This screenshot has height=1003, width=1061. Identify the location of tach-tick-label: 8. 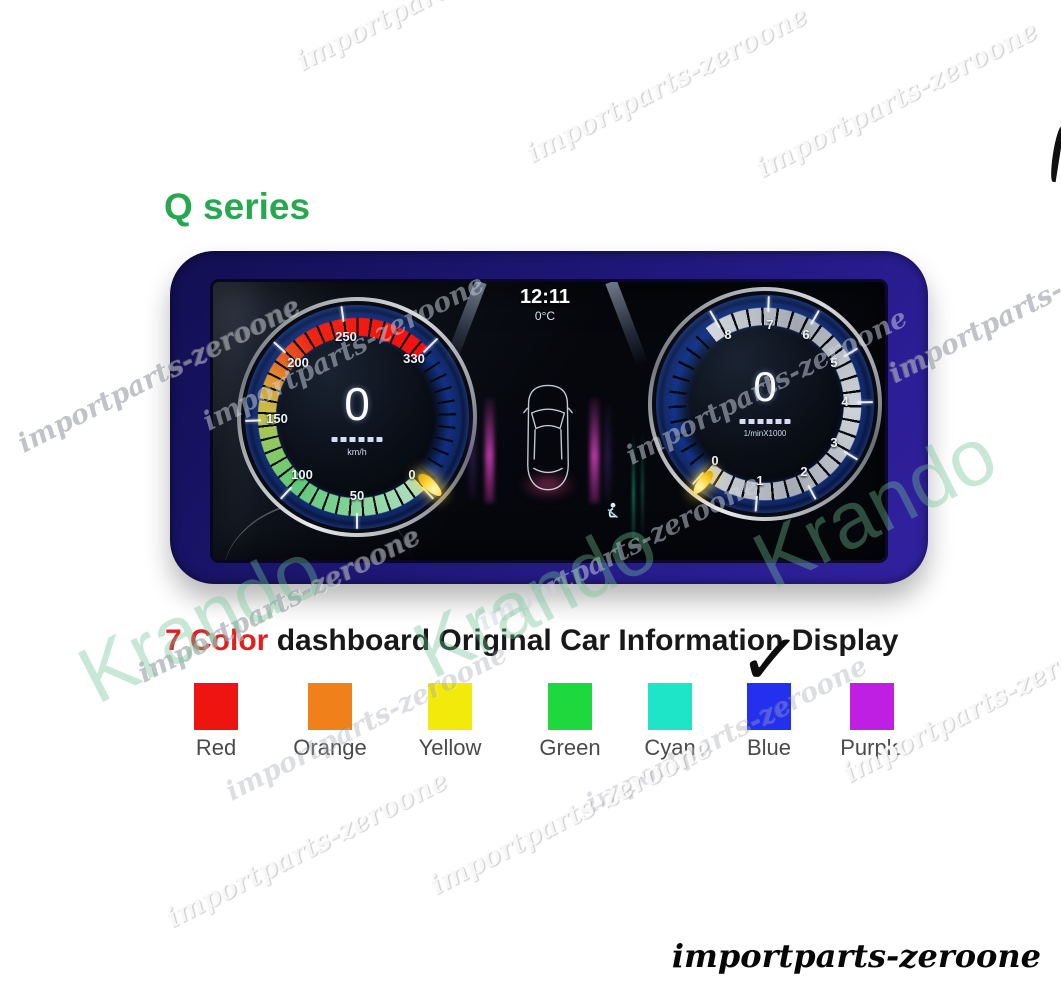
(728, 334).